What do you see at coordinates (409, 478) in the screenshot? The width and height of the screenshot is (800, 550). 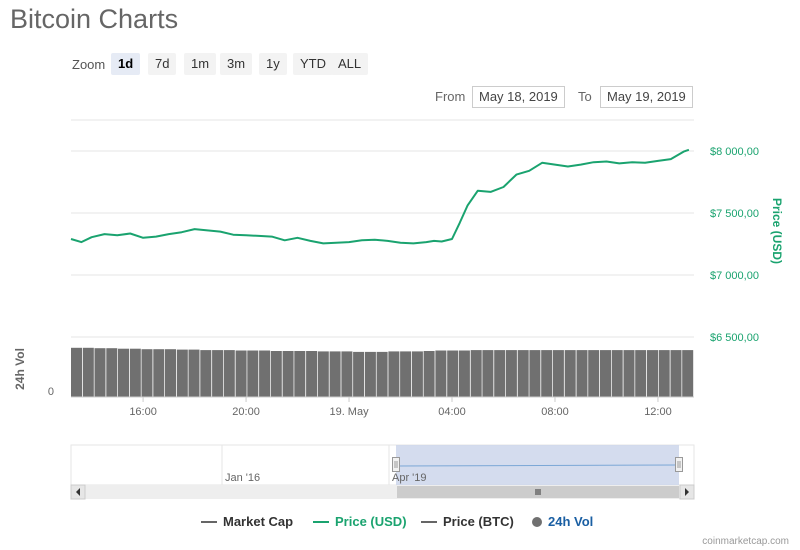 I see `navigator-label-apr19: Apr '19` at bounding box center [409, 478].